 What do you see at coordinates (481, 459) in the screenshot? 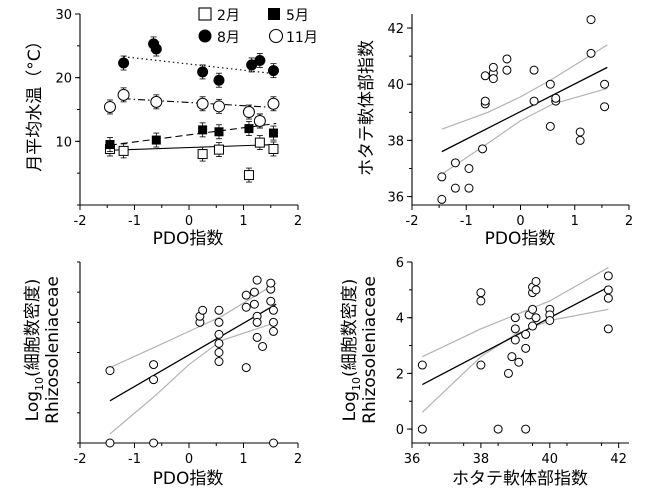
I see `x-tick-label: 38` at bounding box center [481, 459].